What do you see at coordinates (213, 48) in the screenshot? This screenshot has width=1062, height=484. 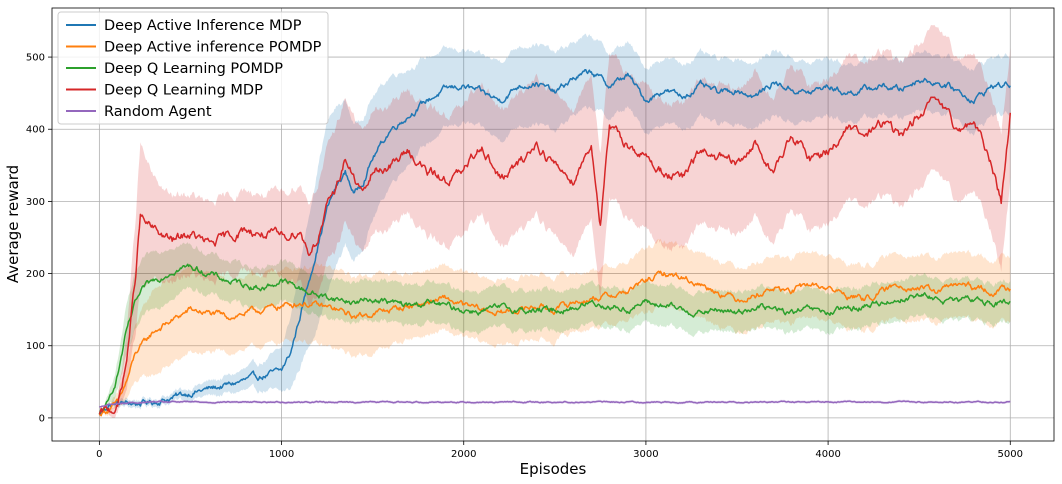 I see `legend-entry: Deep Active inference POMDP` at bounding box center [213, 48].